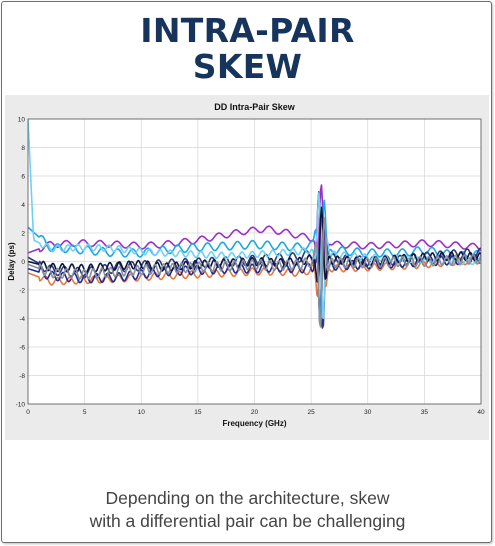 The image size is (495, 546). Describe the element at coordinates (368, 412) in the screenshot. I see `x-tick-label: 30` at that location.